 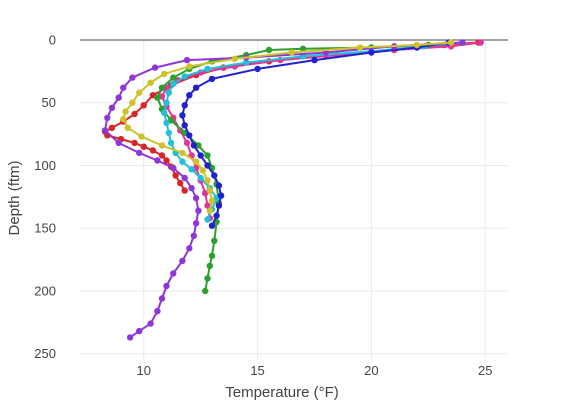 I want to click on y-tick-label: 250, so click(x=45, y=353).